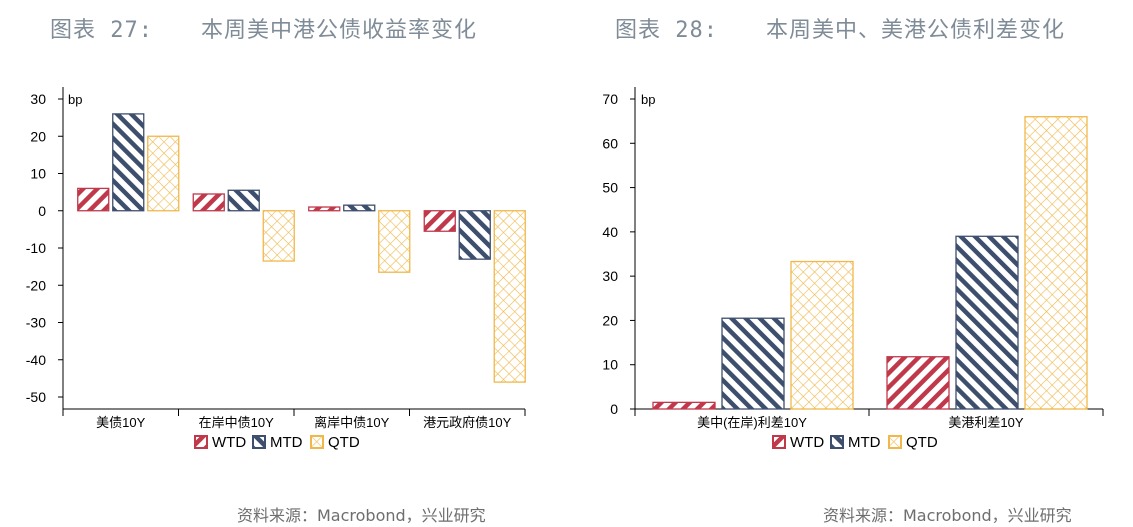  Describe the element at coordinates (610, 143) in the screenshot. I see `y-tick-label: 60` at that location.